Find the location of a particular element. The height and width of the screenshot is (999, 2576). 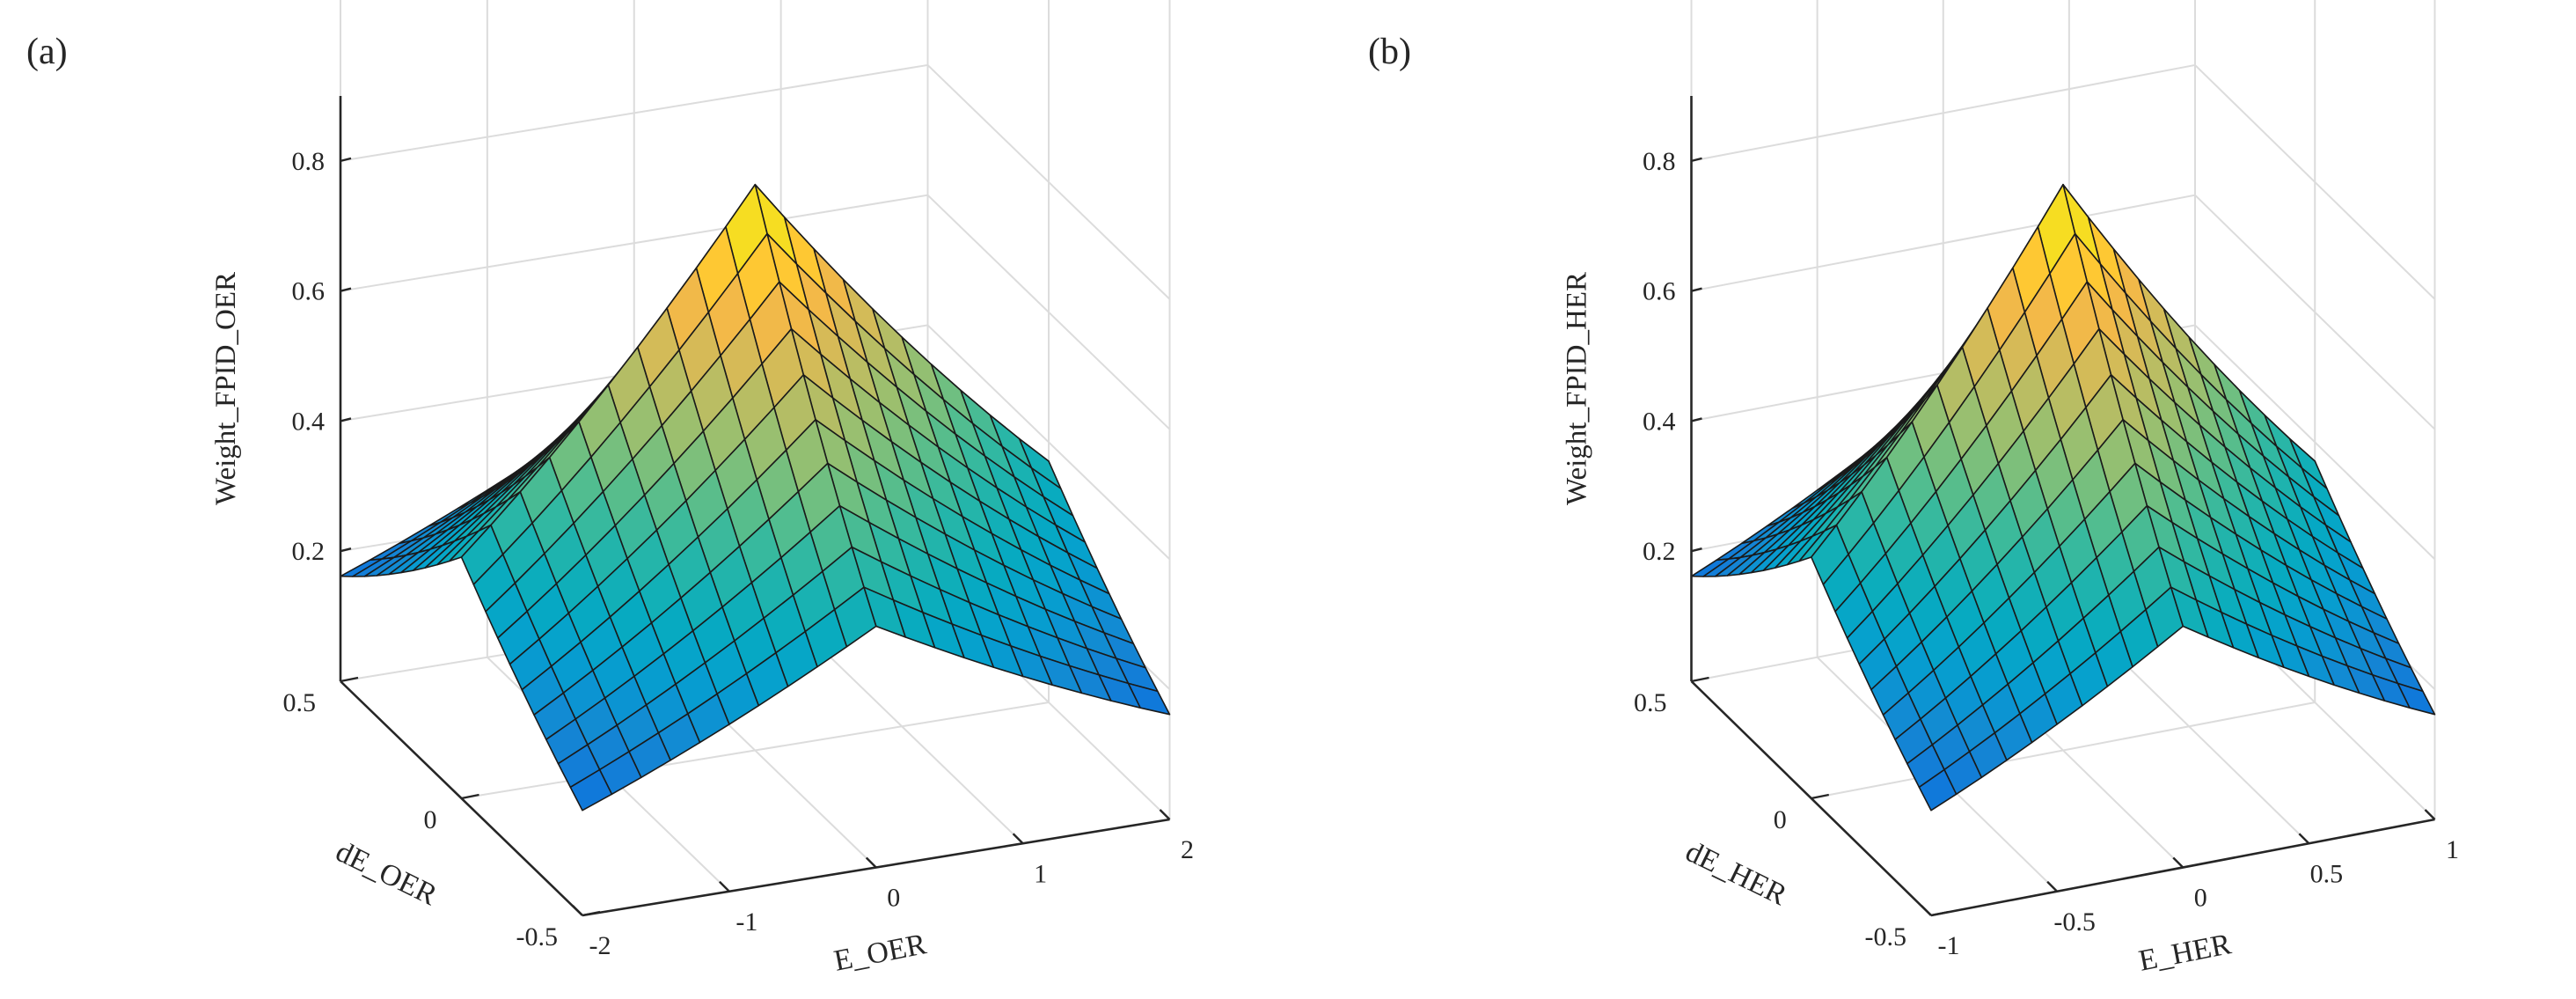

x-tick-label: -0.5 is located at coordinates (2074, 922).